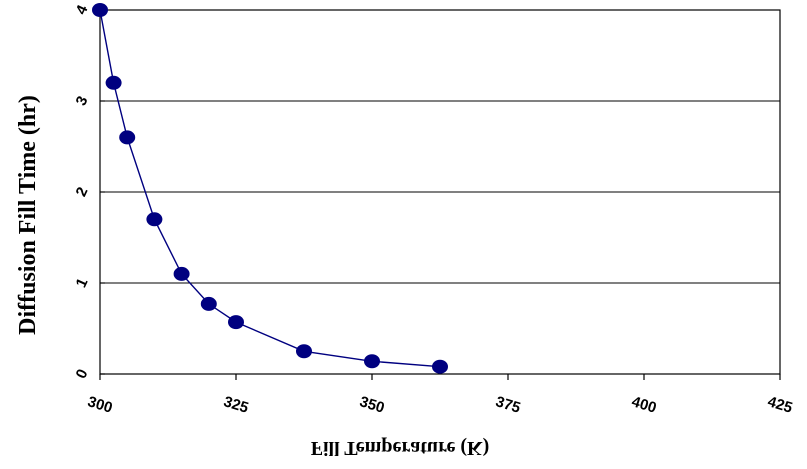 The height and width of the screenshot is (469, 807). Describe the element at coordinates (82, 374) in the screenshot. I see `y-tick-label: 0` at that location.